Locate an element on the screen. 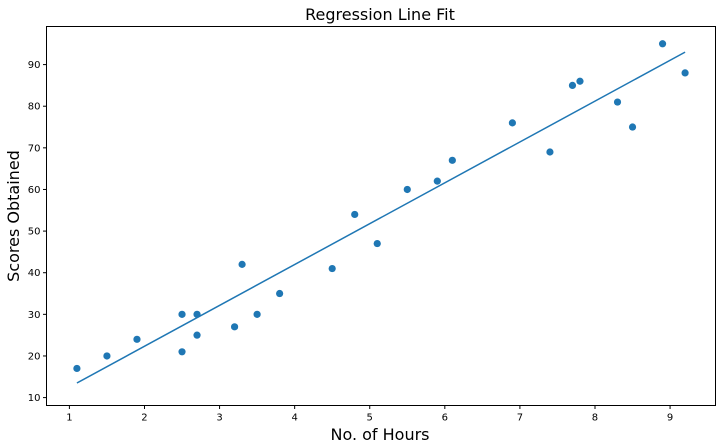  y-tick-label: 10 is located at coordinates (34, 398).